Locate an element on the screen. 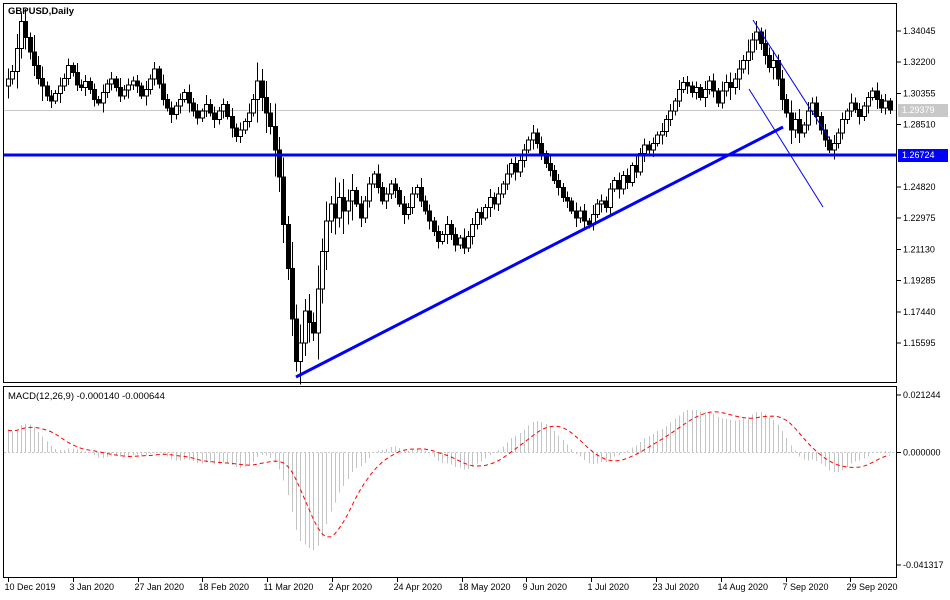 This screenshot has width=950, height=600. svg-text: 1.17440 is located at coordinates (919, 312).